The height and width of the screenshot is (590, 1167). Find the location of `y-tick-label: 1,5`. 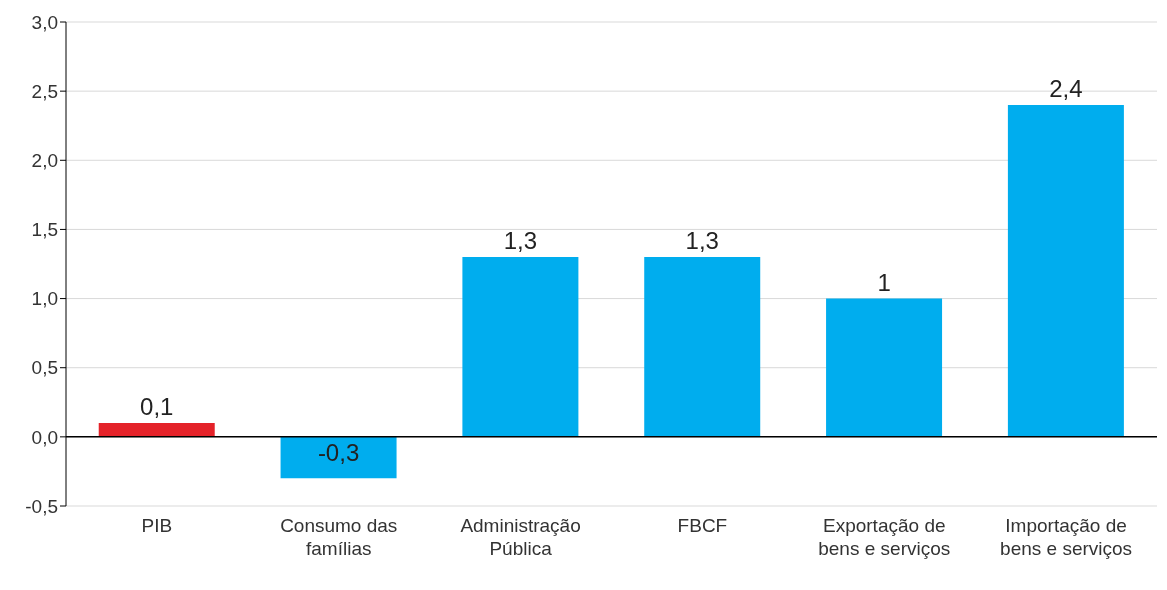

y-tick-label: 1,5 is located at coordinates (44, 230).